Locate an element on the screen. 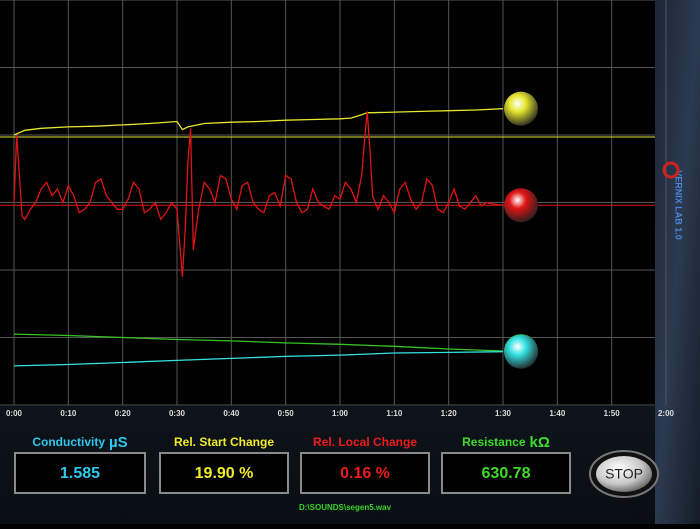  readout-label: Rel. Local Change is located at coordinates (365, 442).